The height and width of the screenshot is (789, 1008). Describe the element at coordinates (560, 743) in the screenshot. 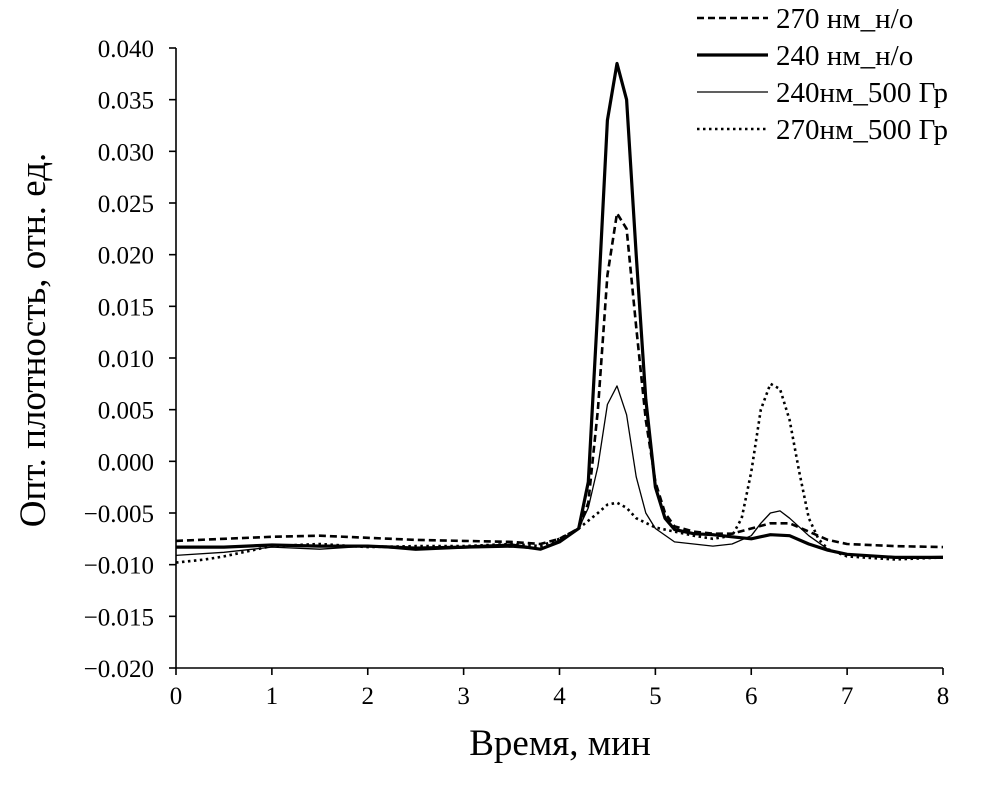

I see `x-axis-title: Время, мин` at that location.